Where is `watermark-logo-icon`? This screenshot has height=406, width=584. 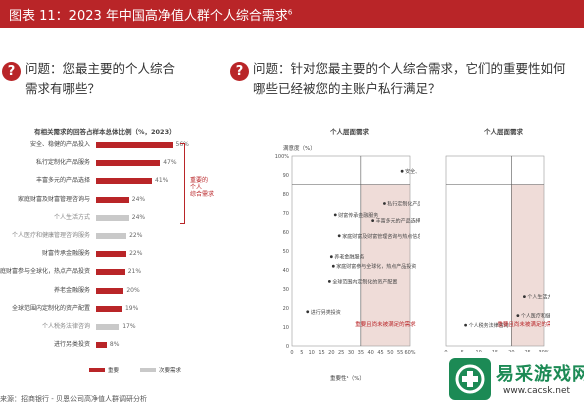
watermark-logo-icon is located at coordinates (470, 379).